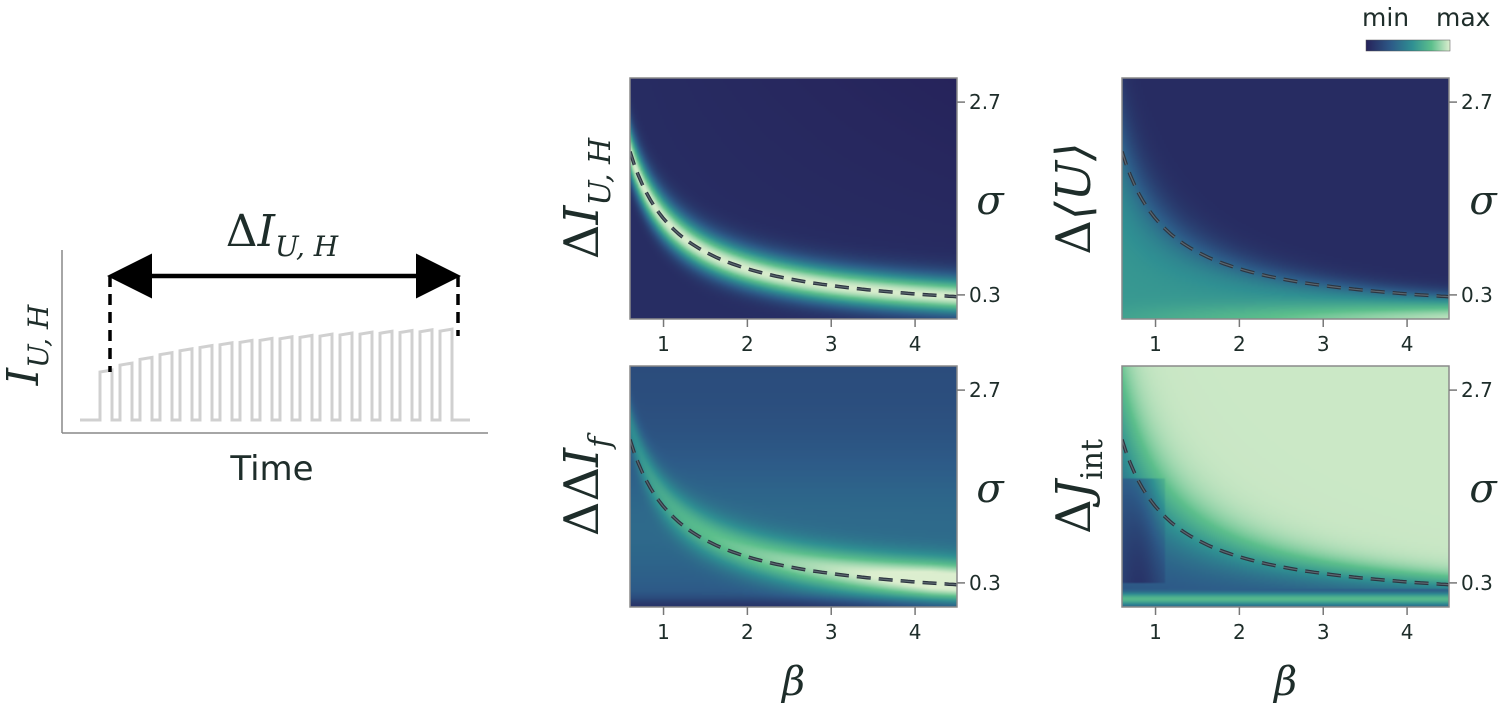 The height and width of the screenshot is (703, 1500). I want to click on quantity-label: Δ⟨U⟩, so click(1074, 198).